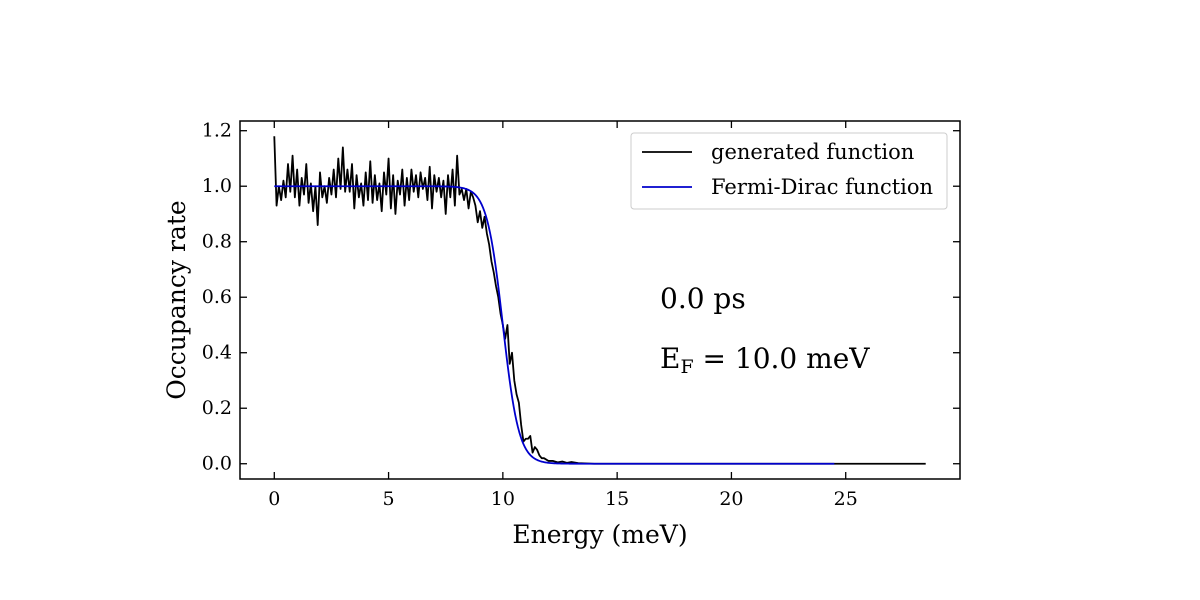 The image size is (1200, 600). Describe the element at coordinates (217, 186) in the screenshot. I see `y-tick-label: 1.0` at that location.